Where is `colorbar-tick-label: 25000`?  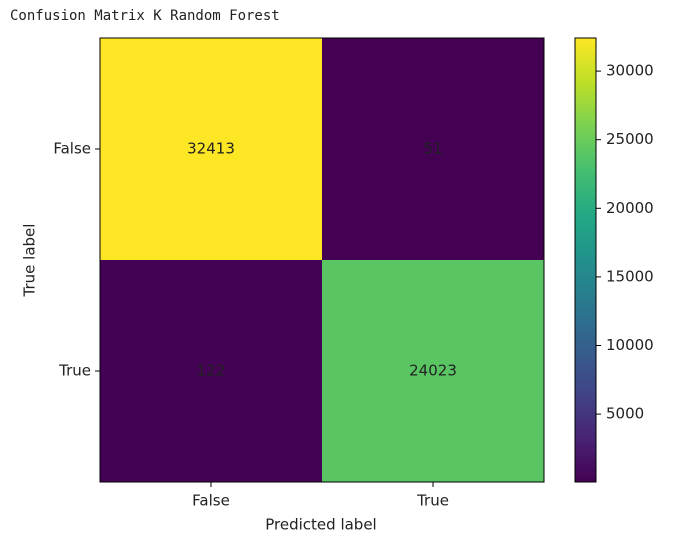 colorbar-tick-label: 25000 is located at coordinates (630, 139).